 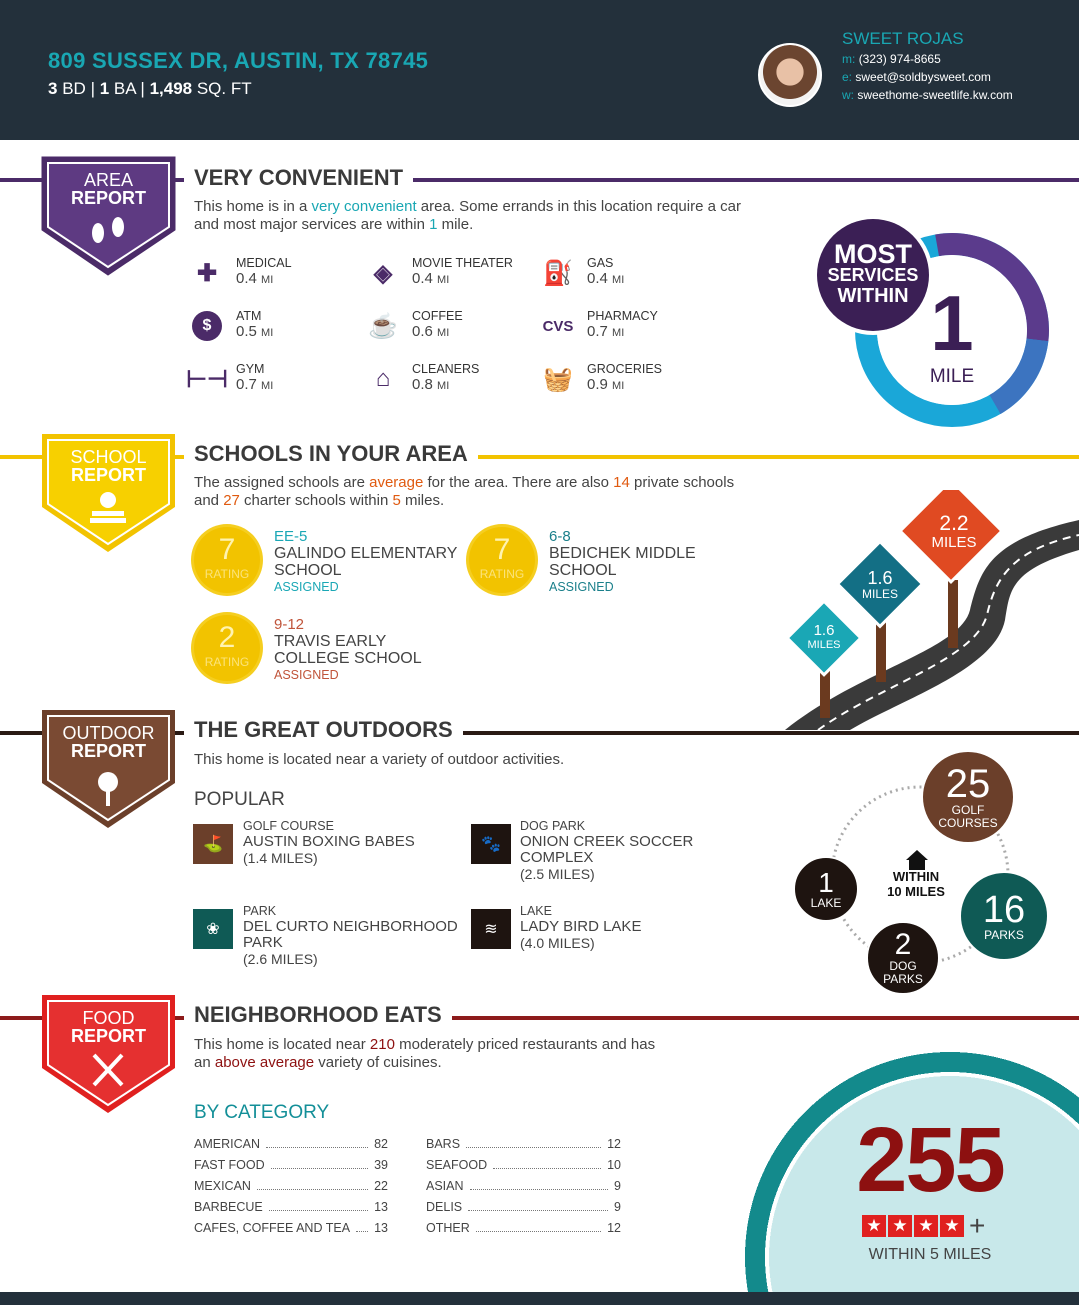 I want to click on category-row: BARS 12, so click(x=523, y=1144).